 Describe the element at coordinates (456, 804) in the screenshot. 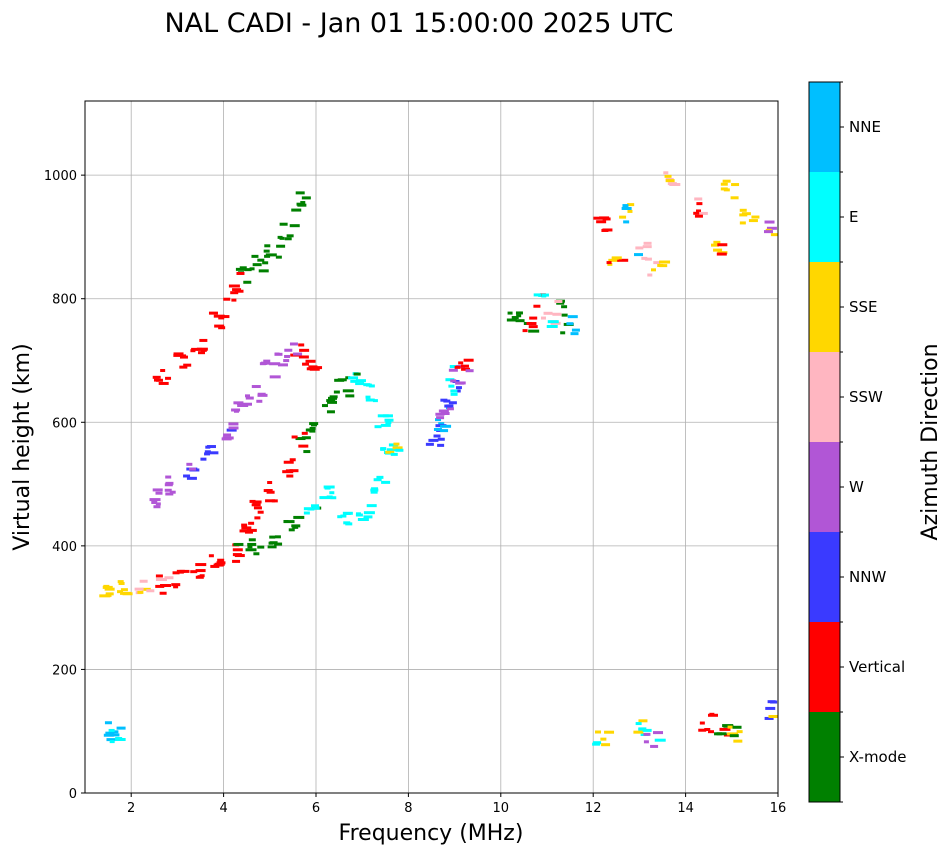

I see `x-axis-ticks: 2 4 6 8 10 12 14 16` at that location.